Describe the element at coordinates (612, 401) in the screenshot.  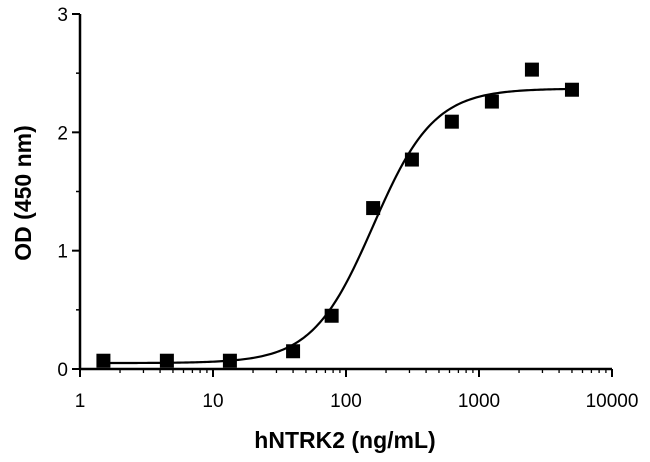
I see `x-tick-label: 10000` at that location.